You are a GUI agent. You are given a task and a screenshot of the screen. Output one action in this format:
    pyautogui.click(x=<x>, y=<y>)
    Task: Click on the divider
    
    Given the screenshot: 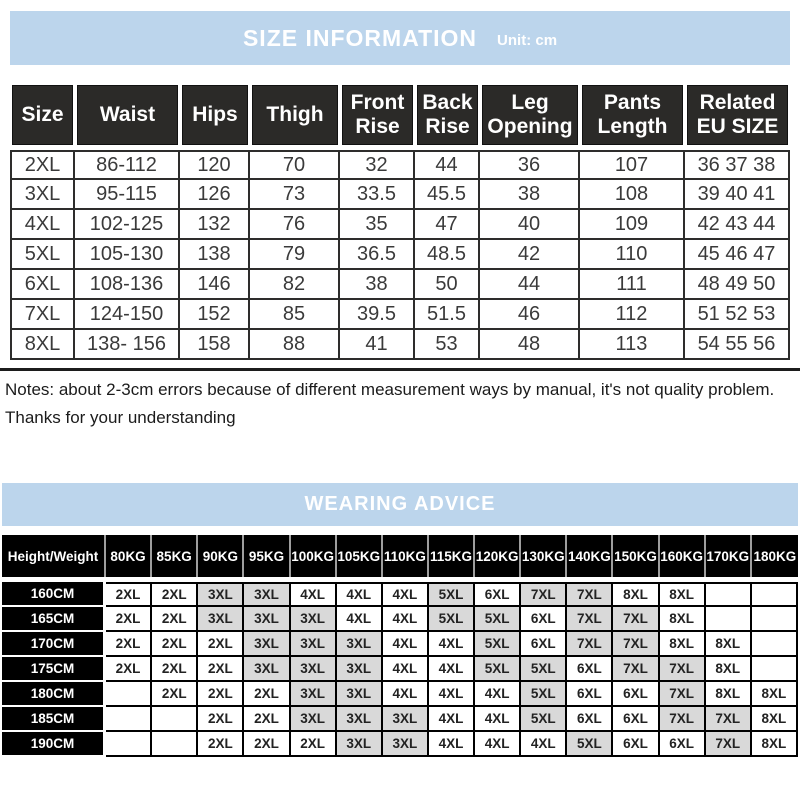 What is the action you would take?
    pyautogui.click(x=400, y=369)
    